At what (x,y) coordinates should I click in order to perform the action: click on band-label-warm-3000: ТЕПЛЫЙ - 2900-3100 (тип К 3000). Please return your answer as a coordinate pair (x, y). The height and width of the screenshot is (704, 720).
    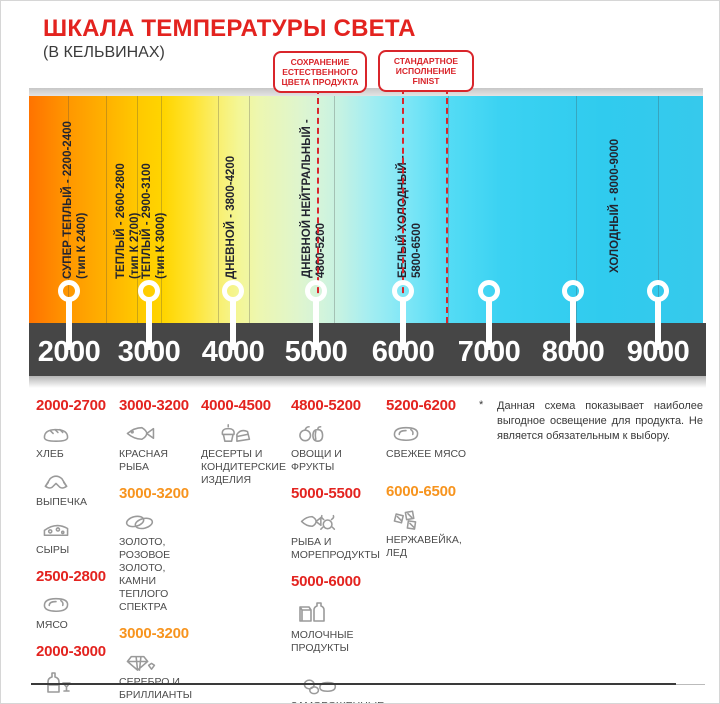
    Looking at the image, I should click on (154, 221).